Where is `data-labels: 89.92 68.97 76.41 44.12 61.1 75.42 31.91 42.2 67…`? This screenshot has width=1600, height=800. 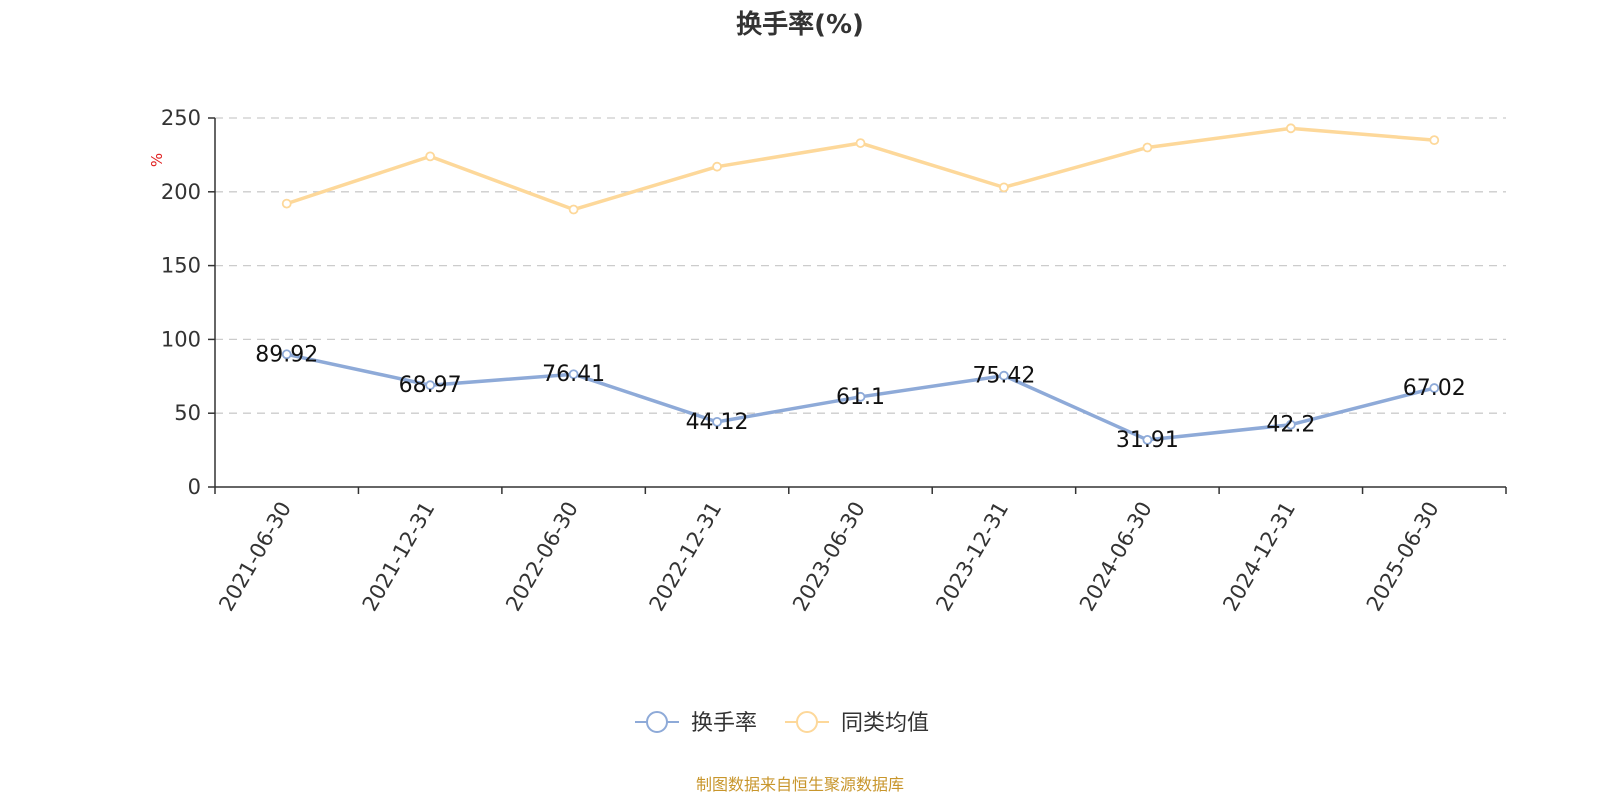 data-labels: 89.92 68.97 76.41 44.12 61.1 75.42 31.91 42.2 67… is located at coordinates (860, 397).